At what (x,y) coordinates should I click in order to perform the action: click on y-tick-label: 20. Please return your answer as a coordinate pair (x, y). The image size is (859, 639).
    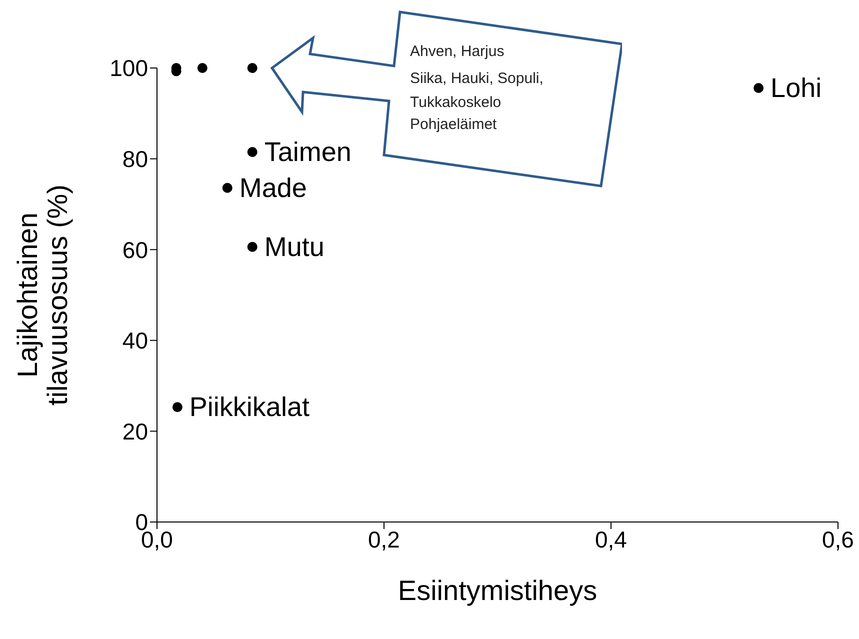
    Looking at the image, I should click on (135, 431).